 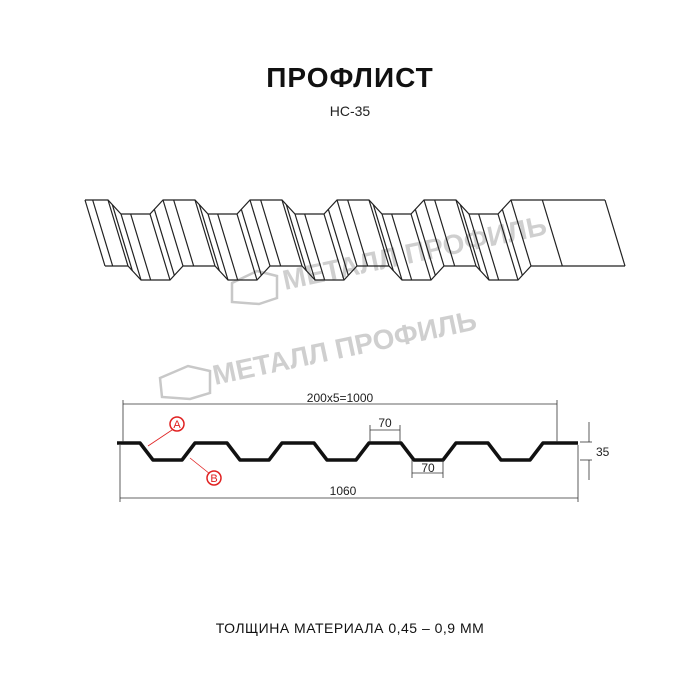 What do you see at coordinates (343, 491) in the screenshot?
I see `dim-total-width: 1060` at bounding box center [343, 491].